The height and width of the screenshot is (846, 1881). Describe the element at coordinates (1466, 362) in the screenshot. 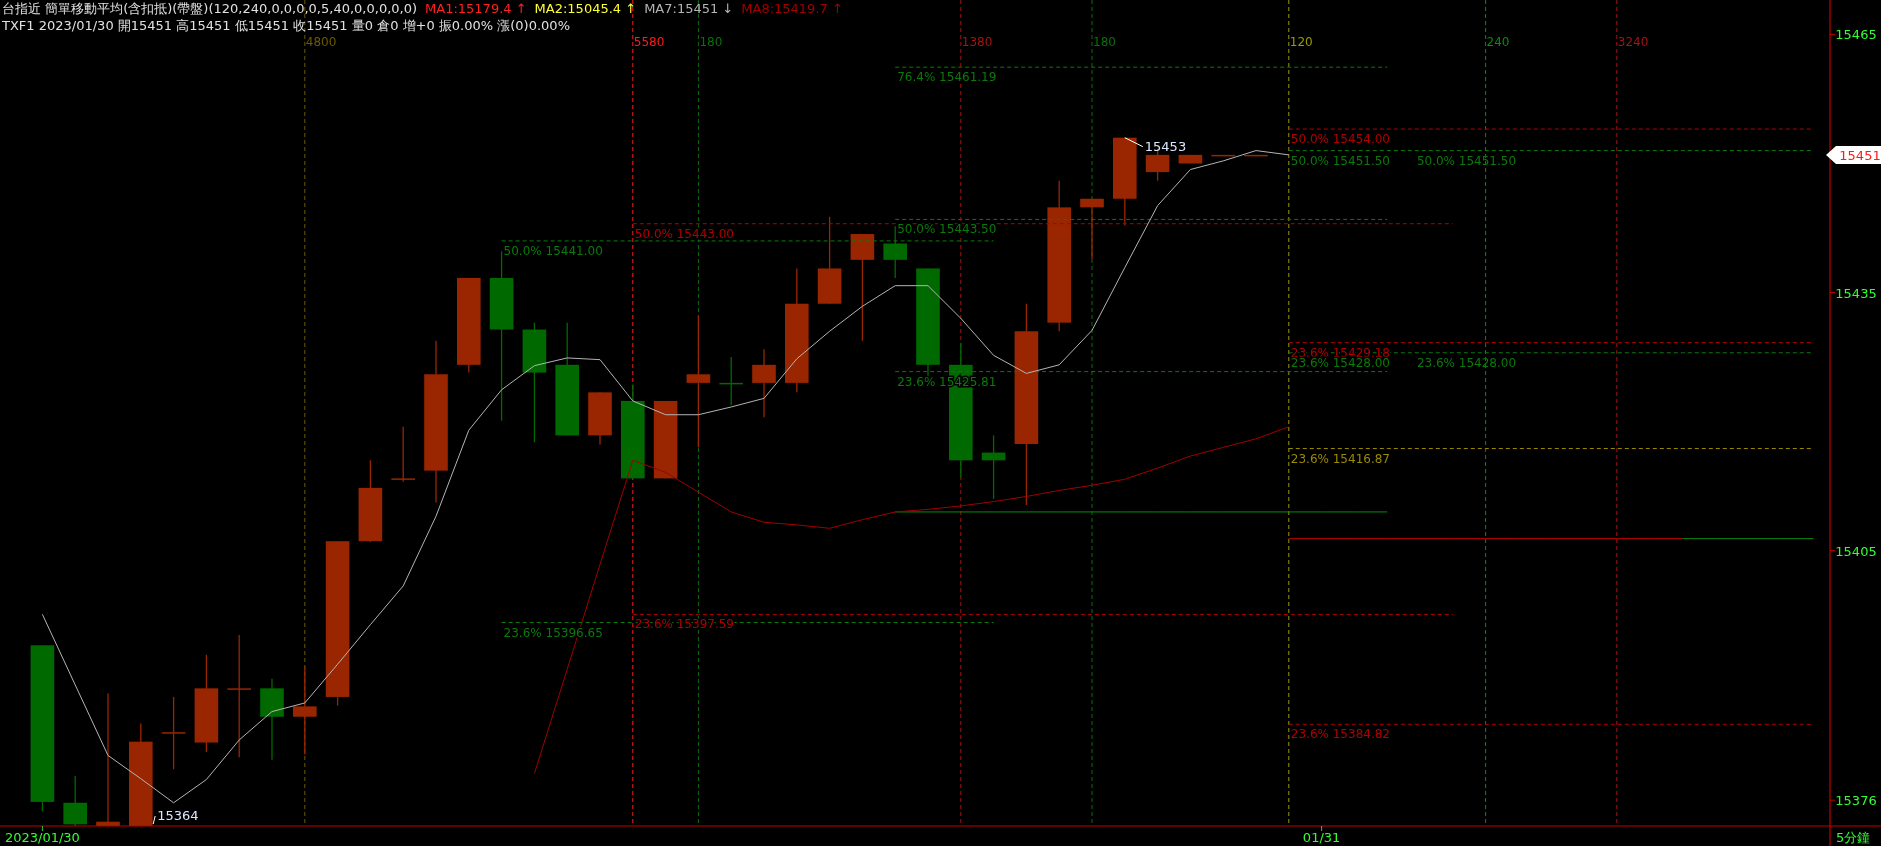

I see `annotation: 23.6% 15428.00` at that location.